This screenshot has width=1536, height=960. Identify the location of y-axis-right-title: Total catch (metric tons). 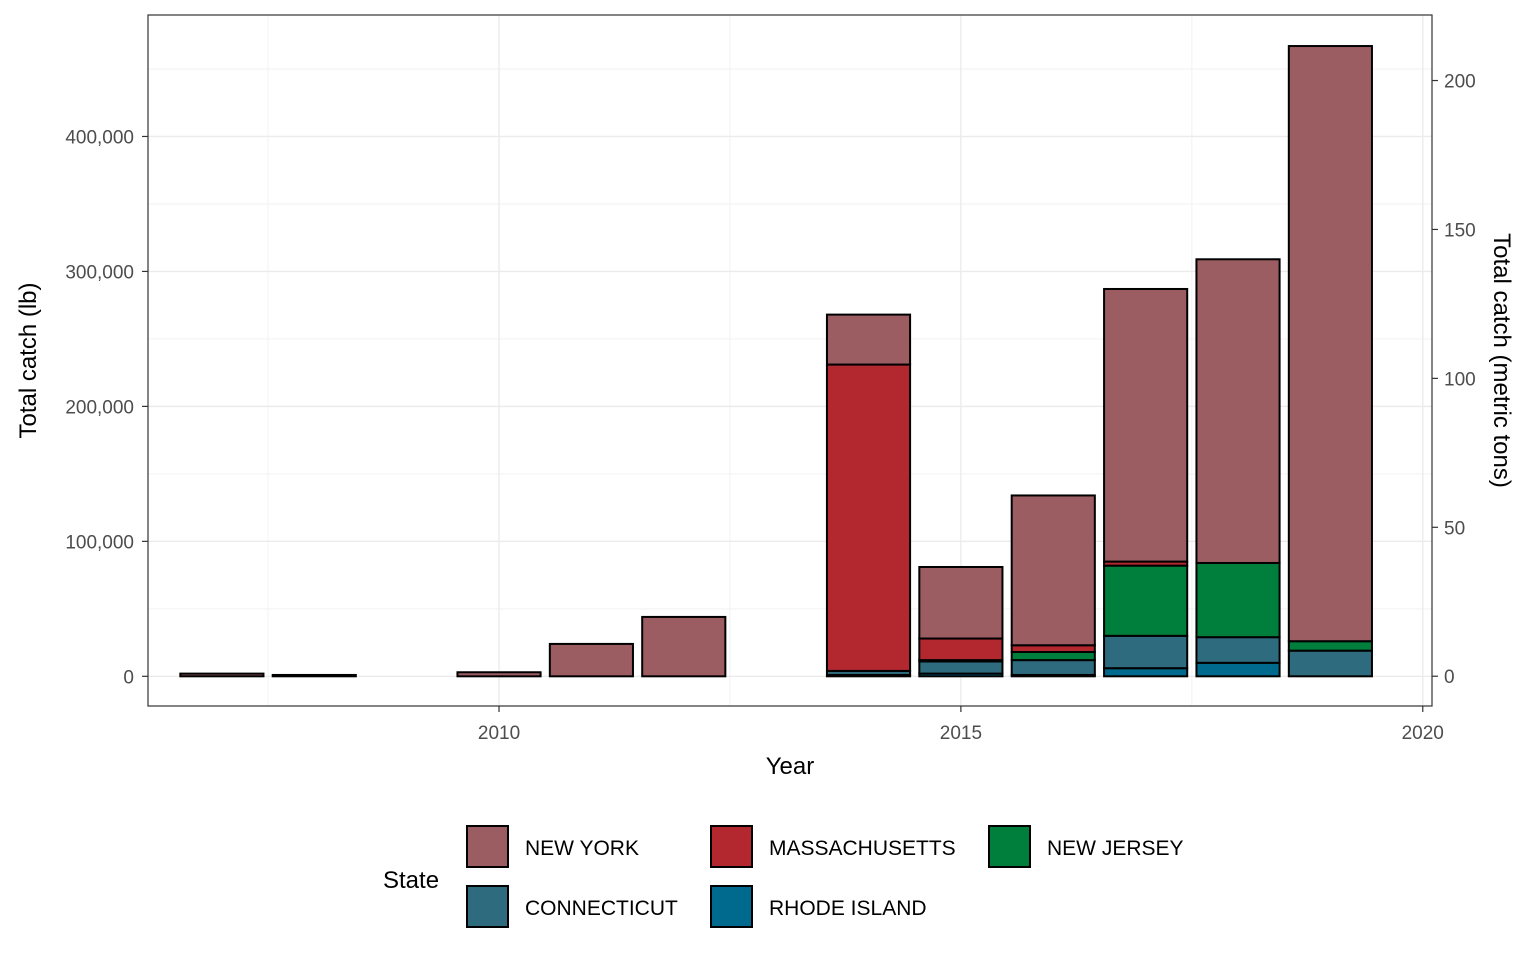
(1501, 360).